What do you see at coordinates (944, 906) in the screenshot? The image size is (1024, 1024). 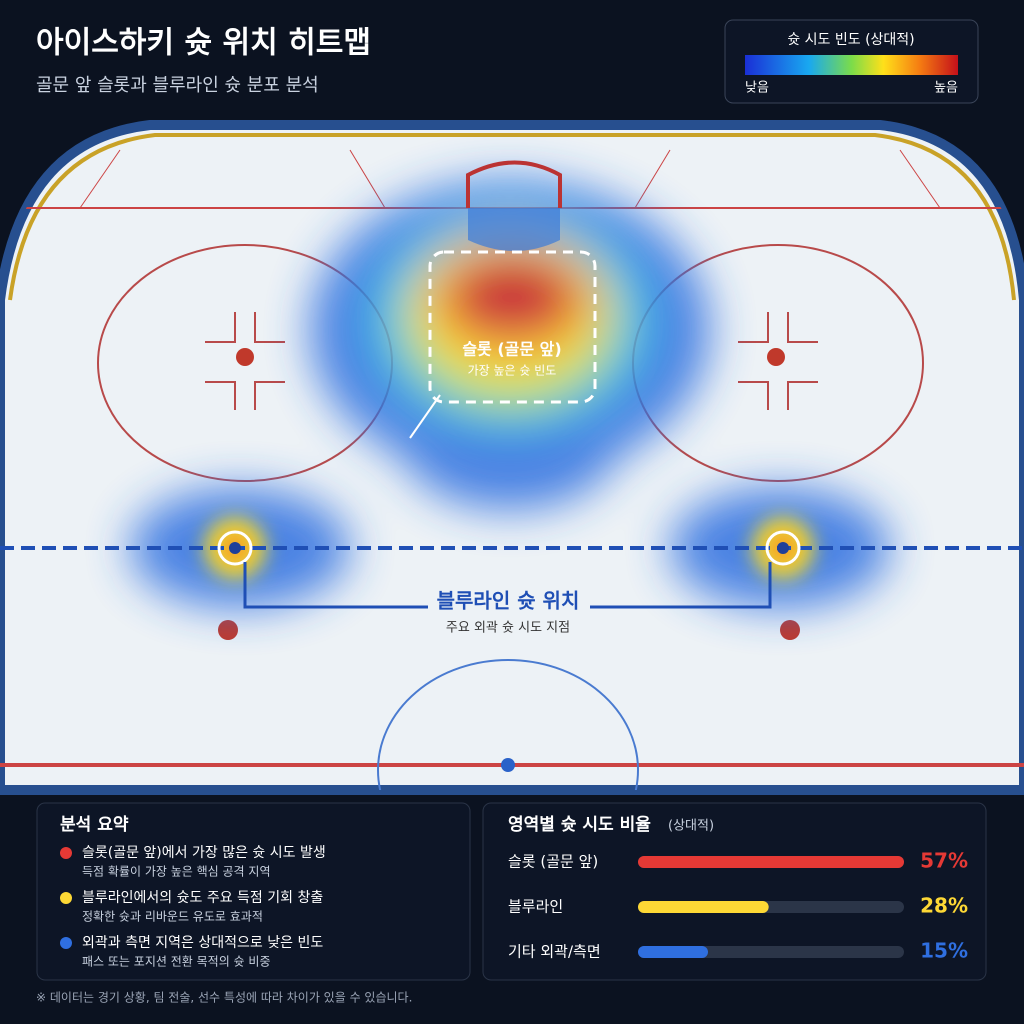 I see `value-label: 28%` at bounding box center [944, 906].